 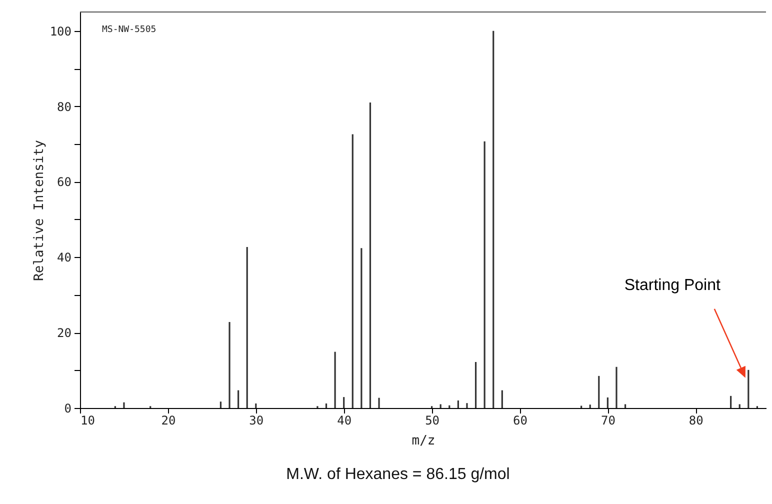 I want to click on x-tick-label: 60, so click(x=520, y=421).